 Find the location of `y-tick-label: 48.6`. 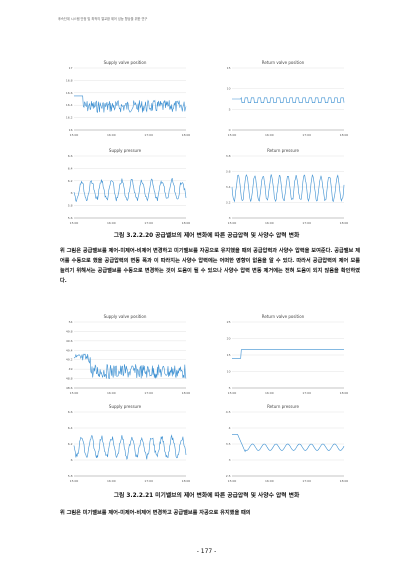

y-tick-label: 48.6 is located at coordinates (69, 388).